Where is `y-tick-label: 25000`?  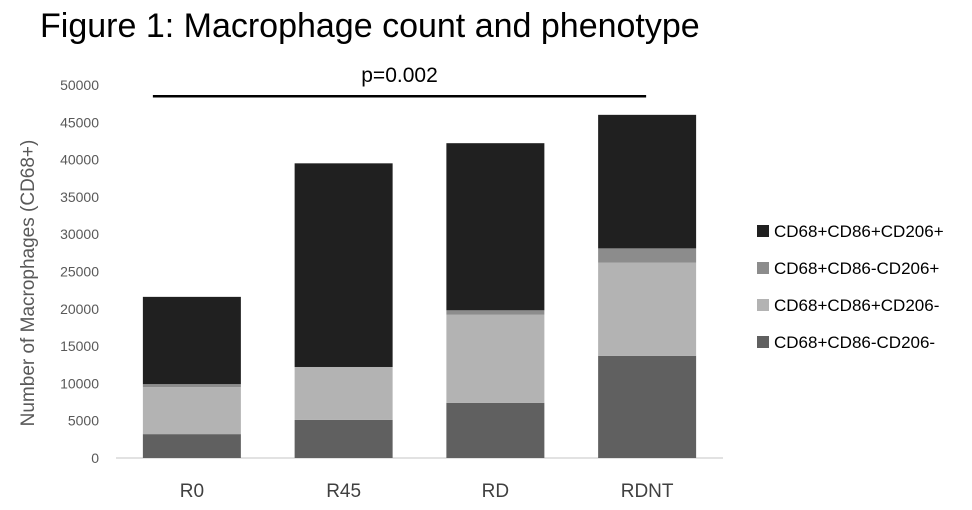 y-tick-label: 25000 is located at coordinates (79, 272).